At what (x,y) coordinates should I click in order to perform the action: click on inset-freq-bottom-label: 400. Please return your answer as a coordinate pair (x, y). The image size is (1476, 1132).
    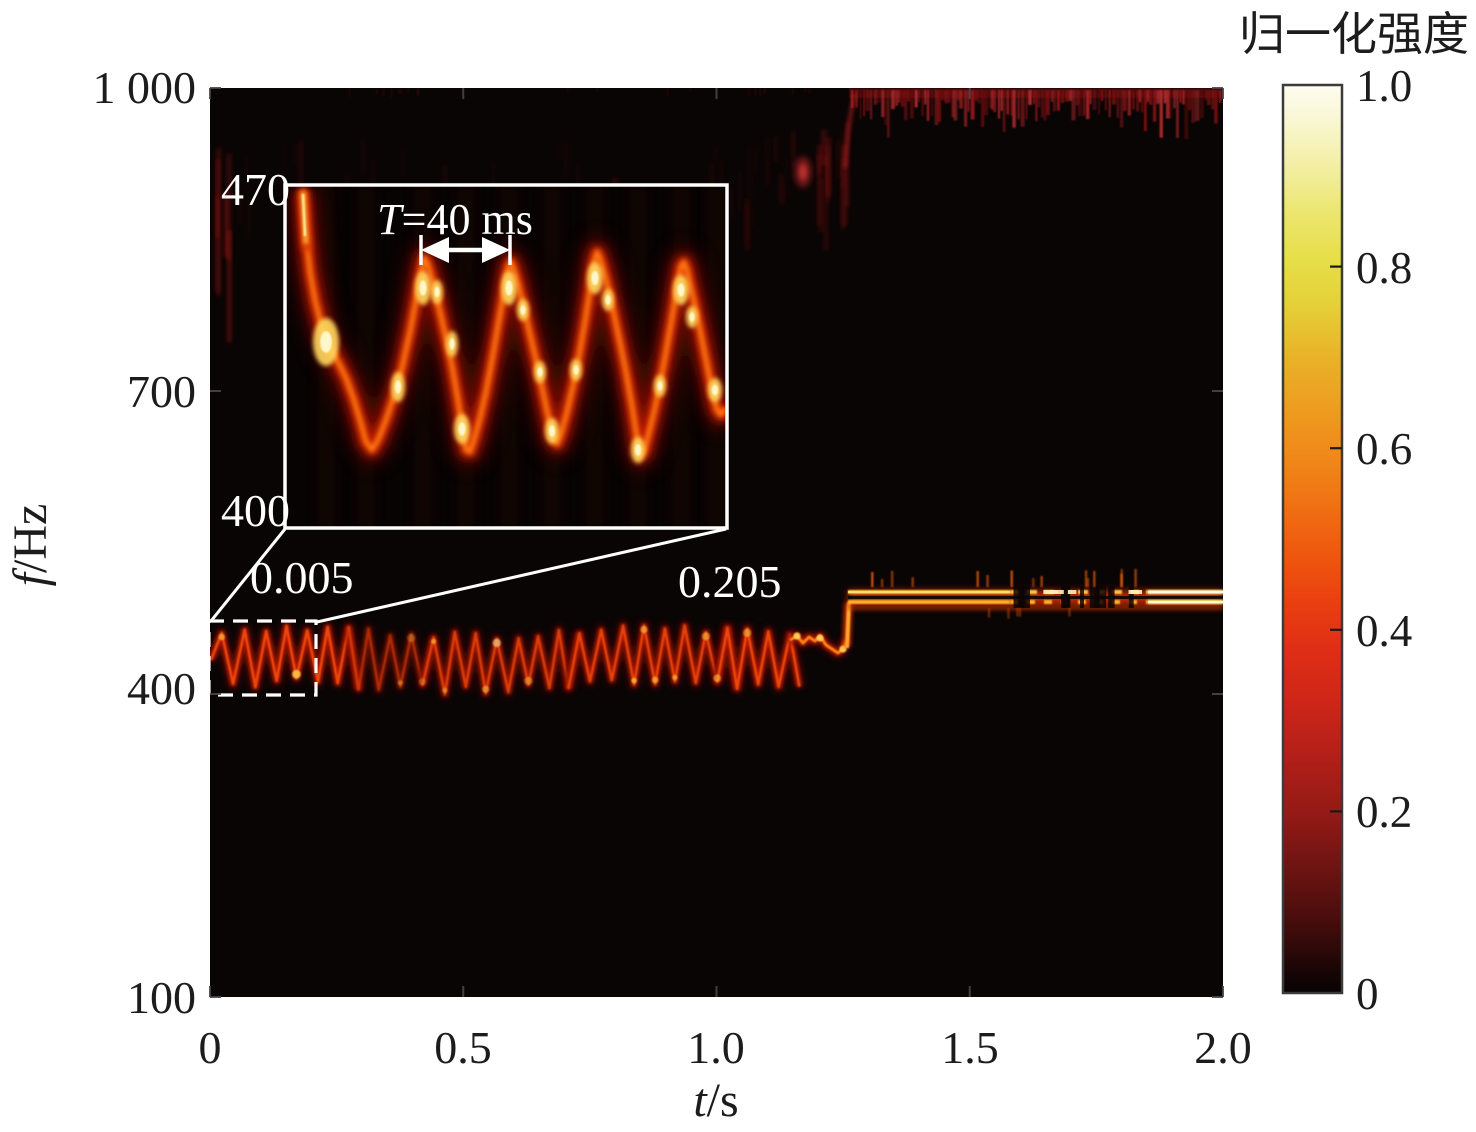
    Looking at the image, I should click on (255, 510).